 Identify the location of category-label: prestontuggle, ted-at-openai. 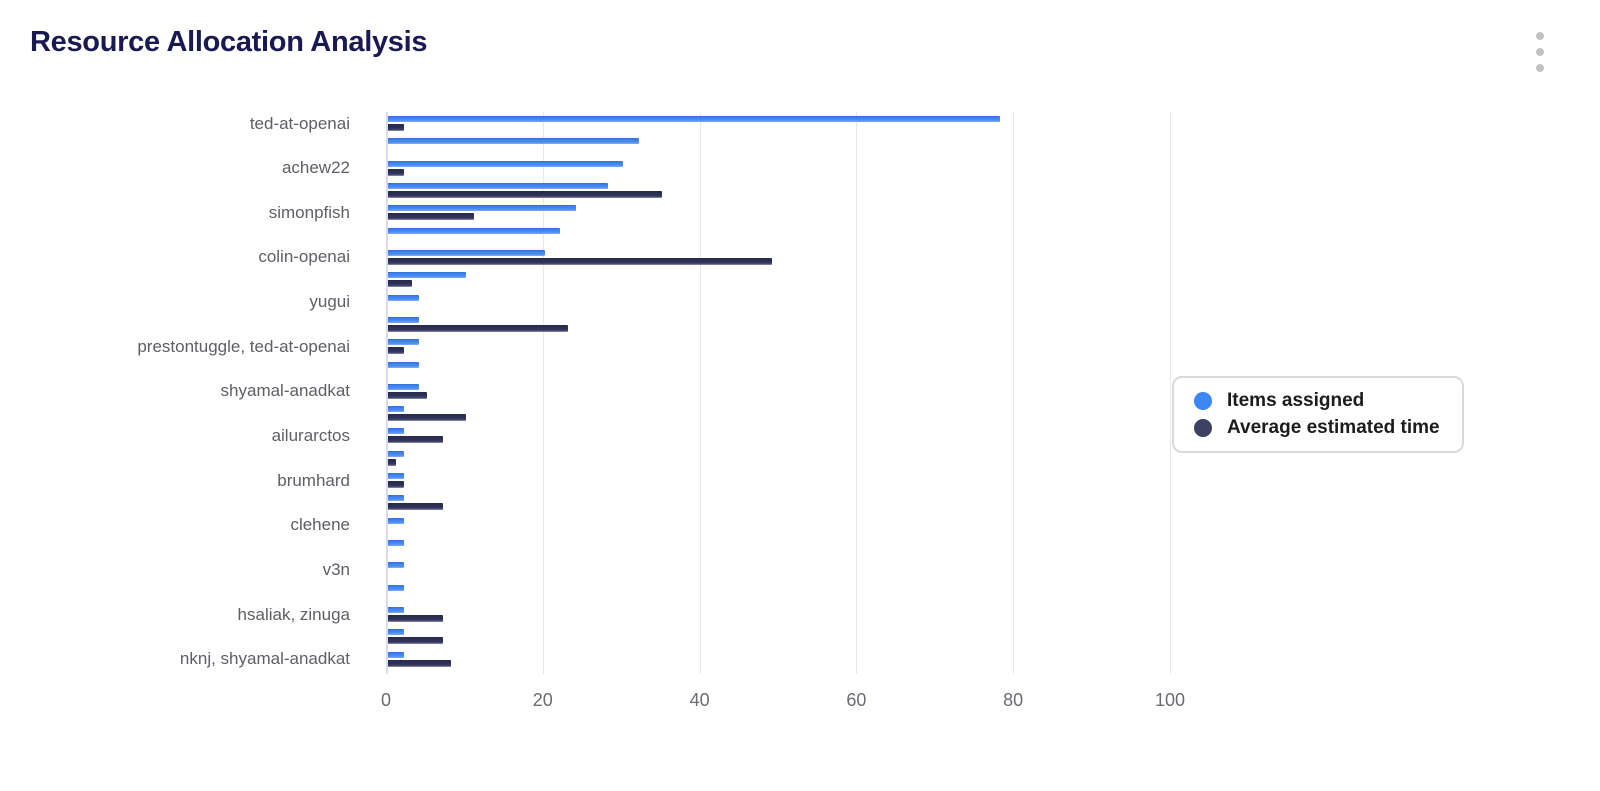
(243, 346).